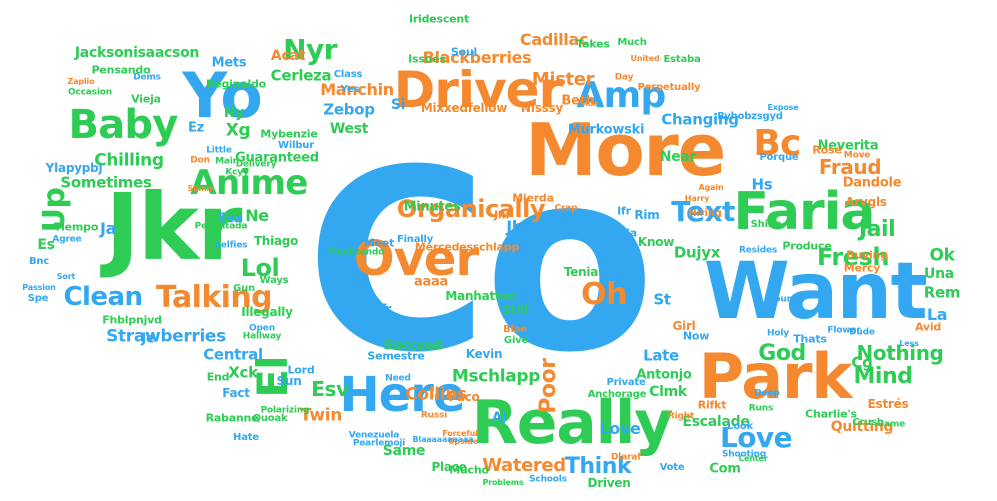 This screenshot has width=997, height=501. Describe the element at coordinates (289, 134) in the screenshot. I see `word-mybenzie-144: Mybenzie` at that location.